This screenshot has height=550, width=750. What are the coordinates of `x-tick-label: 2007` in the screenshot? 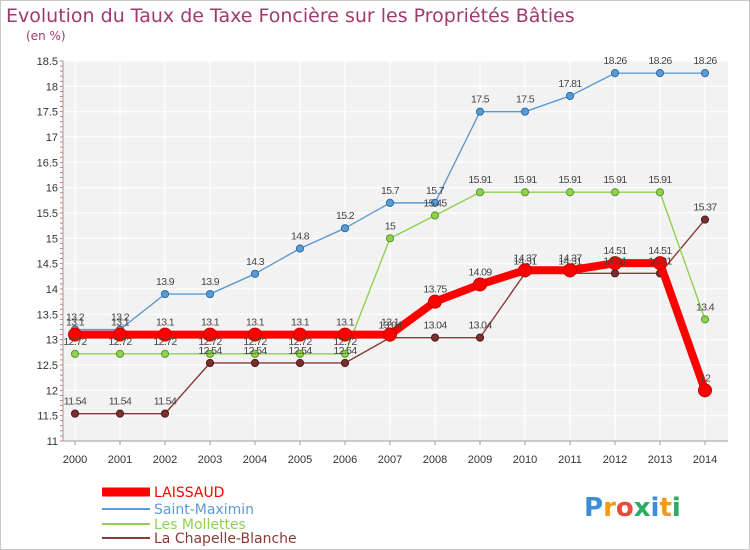 It's located at (390, 460).